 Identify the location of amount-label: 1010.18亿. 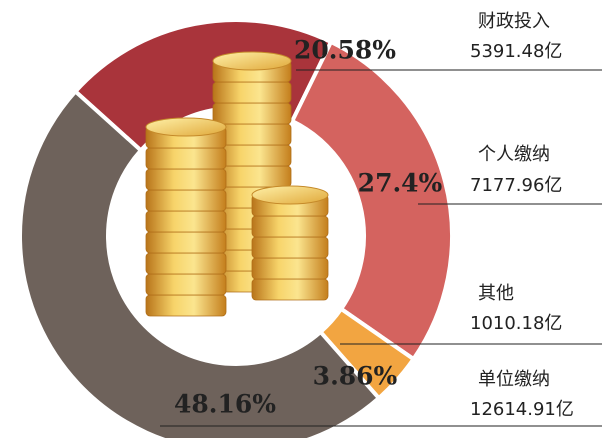
(516, 323).